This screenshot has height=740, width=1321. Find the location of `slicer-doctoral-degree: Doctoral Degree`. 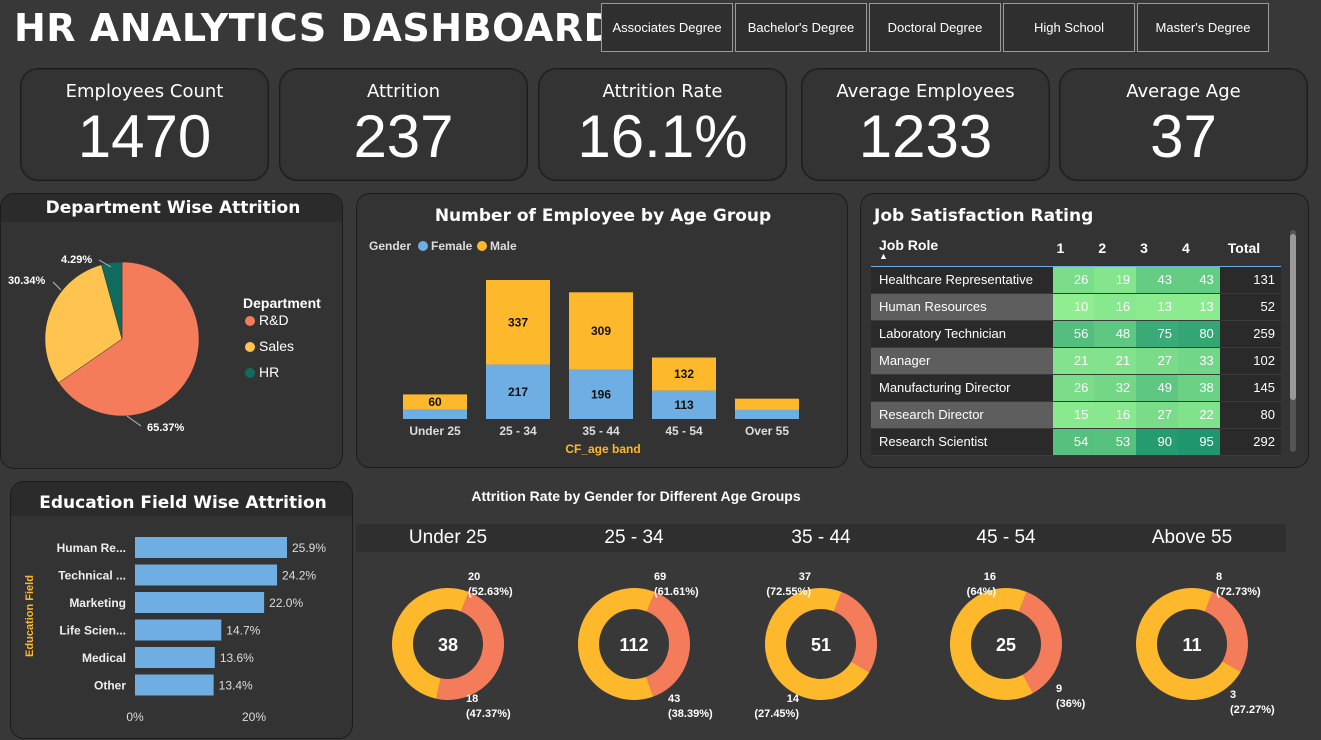

slicer-doctoral-degree: Doctoral Degree is located at coordinates (935, 27).